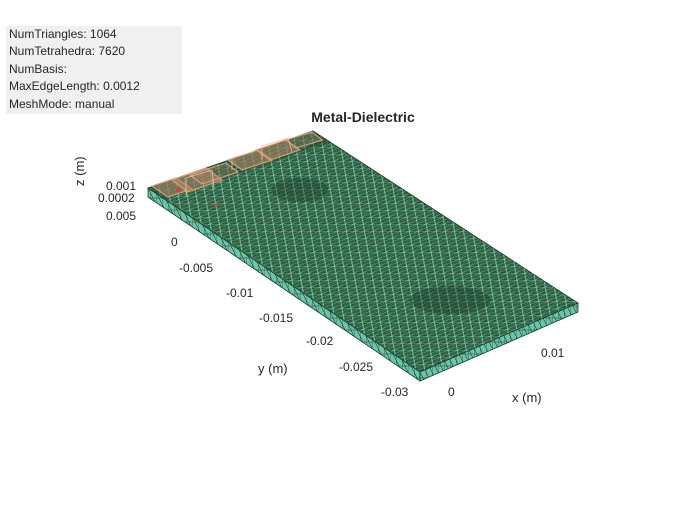 This screenshot has width=700, height=525. I want to click on y-tick-1: 0.005, so click(121, 216).